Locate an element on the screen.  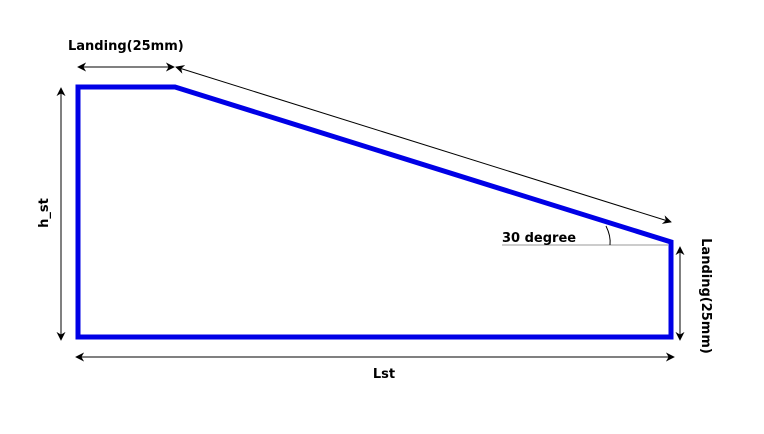
right-landing-label: Landing(25mm) is located at coordinates (705, 296).